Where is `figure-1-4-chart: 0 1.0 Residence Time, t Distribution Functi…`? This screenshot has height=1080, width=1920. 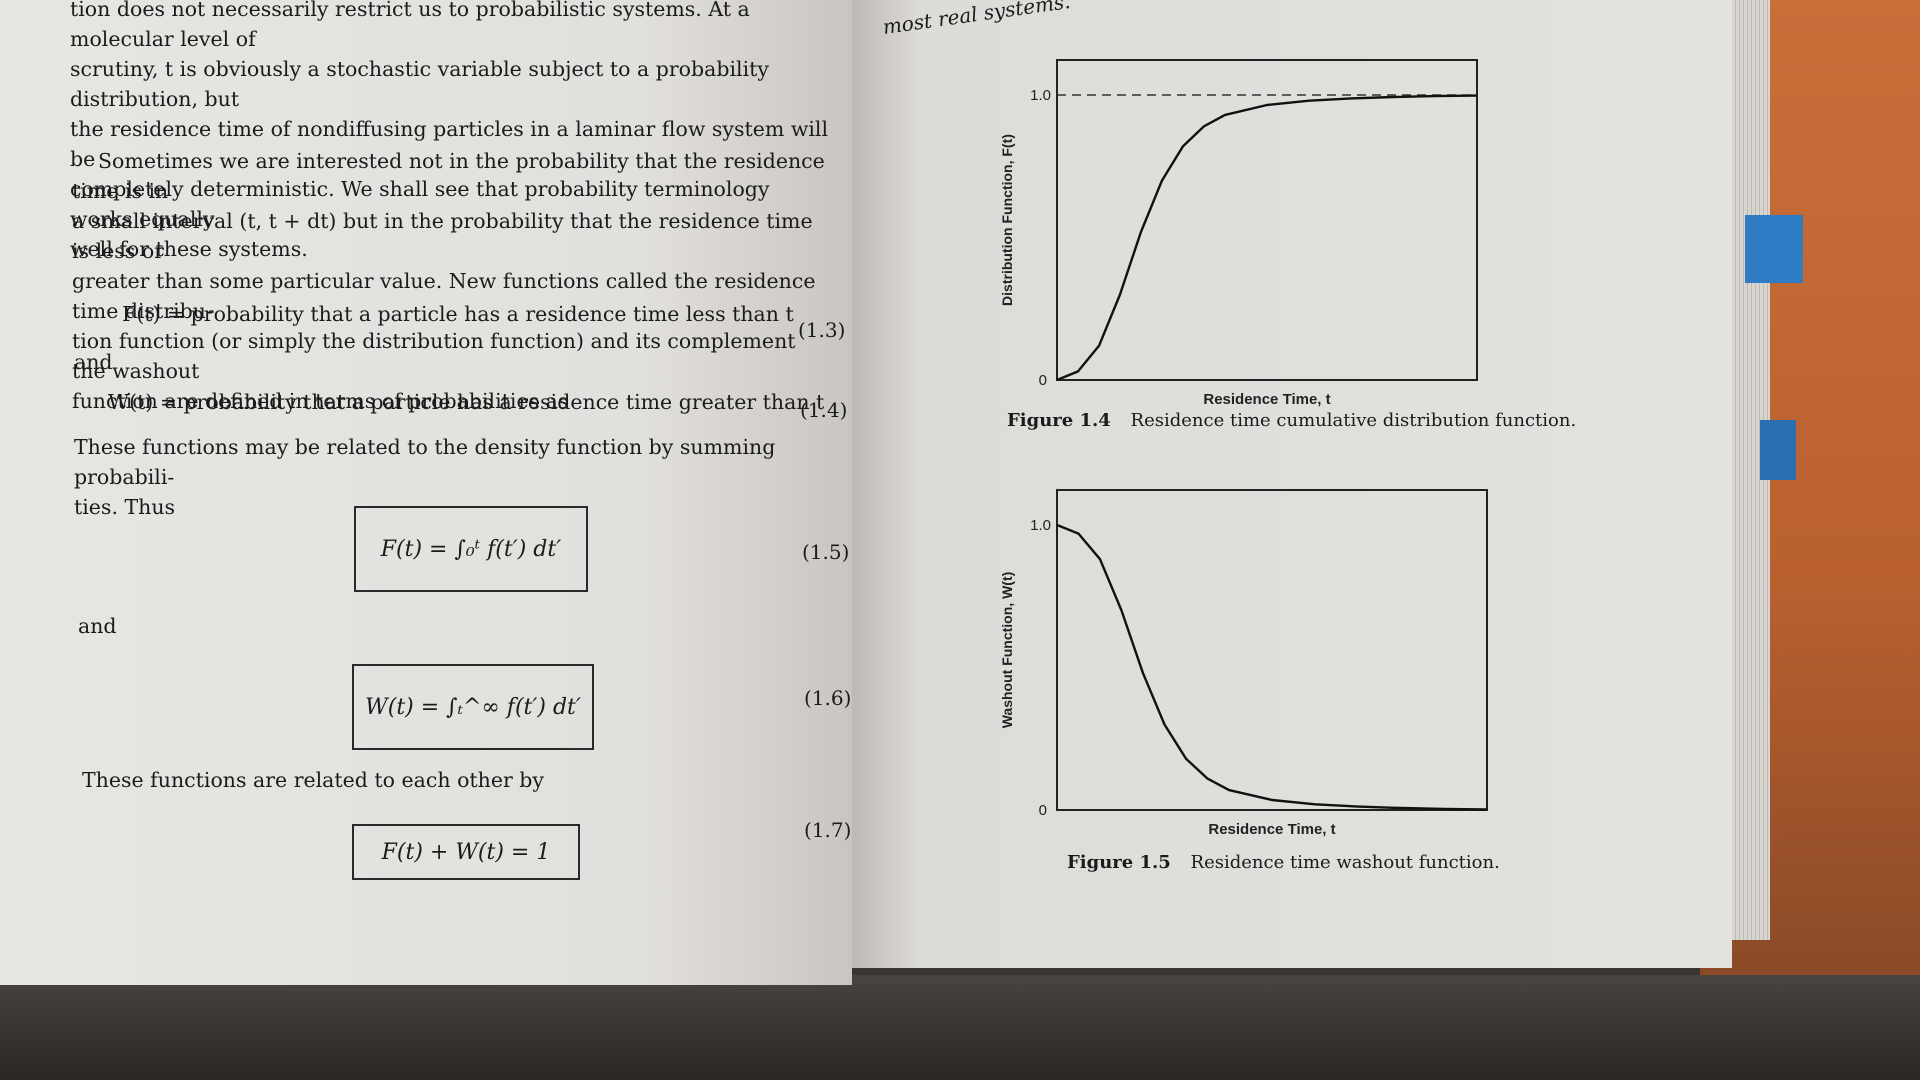 figure-1-4-chart: 0 1.0 Residence Time, t Distribution Functi… is located at coordinates (1238, 233).